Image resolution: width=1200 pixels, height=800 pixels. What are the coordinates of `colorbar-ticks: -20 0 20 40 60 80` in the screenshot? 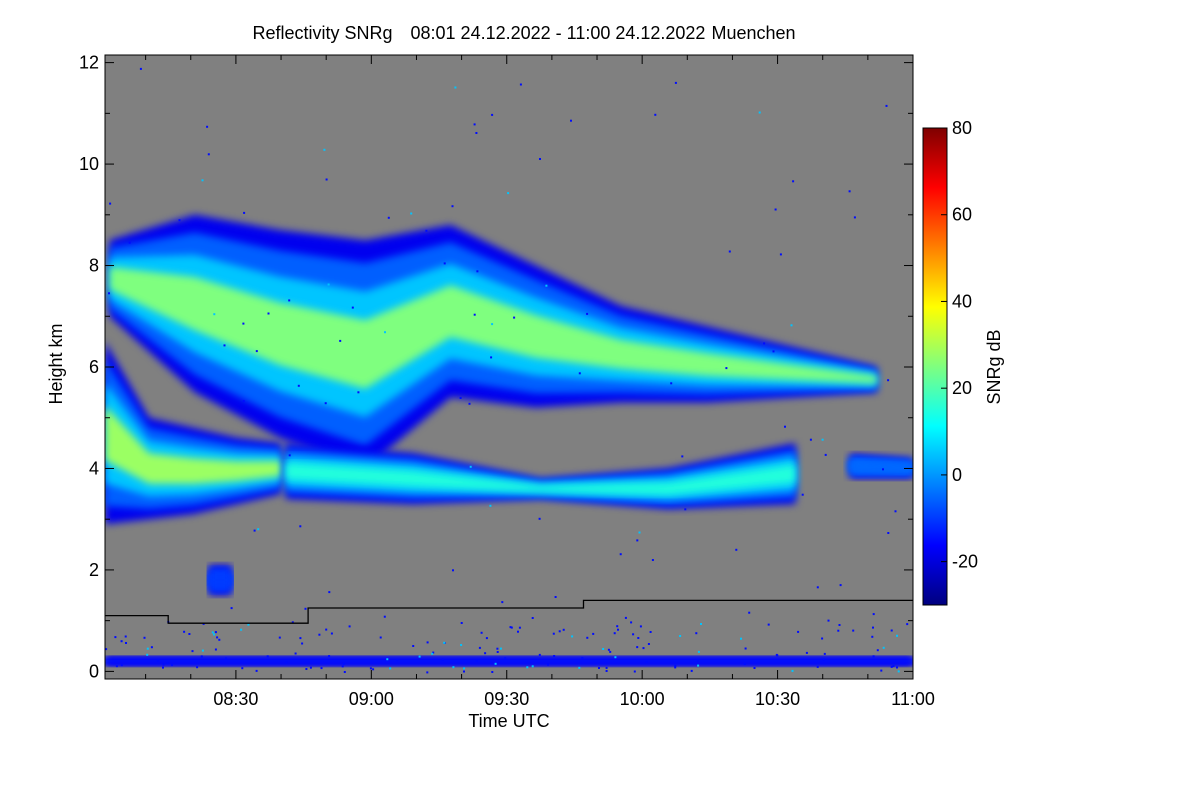 It's located at (959, 345).